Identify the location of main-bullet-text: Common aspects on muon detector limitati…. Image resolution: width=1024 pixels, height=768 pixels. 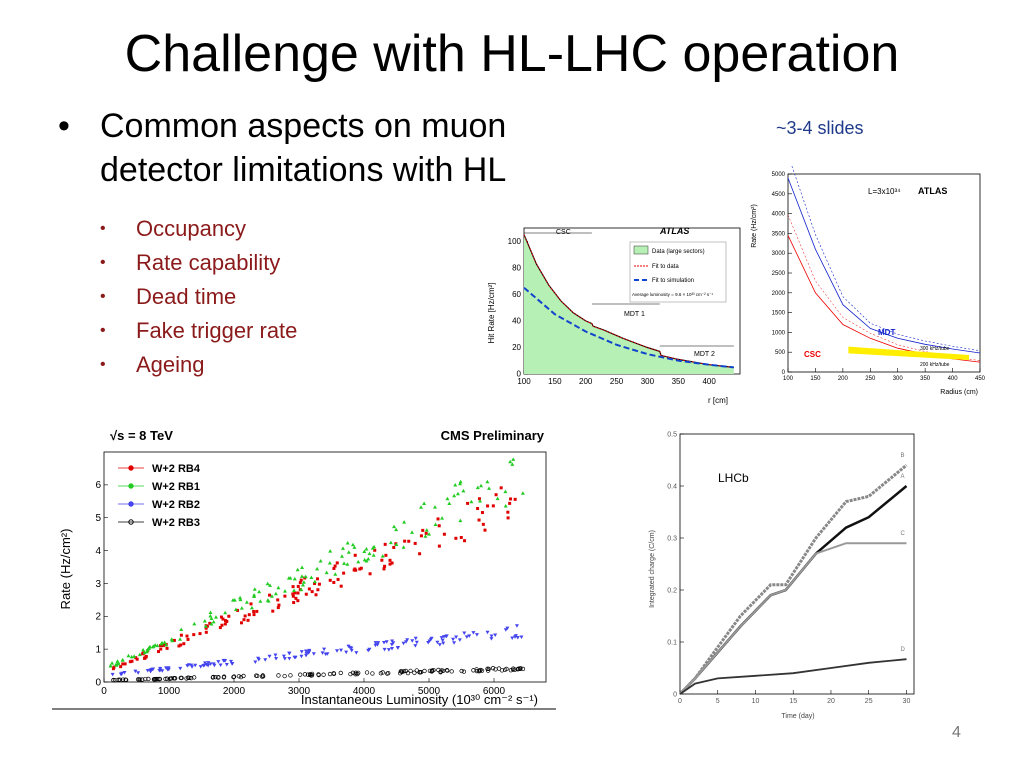
(303, 148).